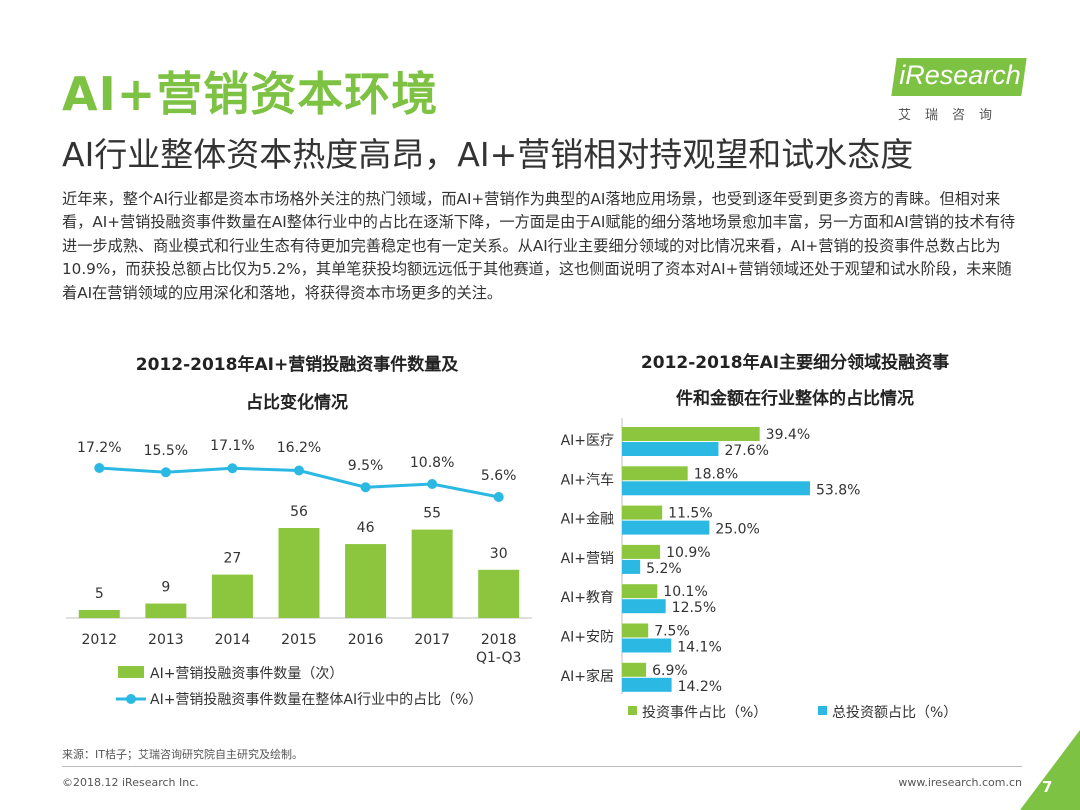 Image resolution: width=1080 pixels, height=810 pixels. I want to click on legend-line-label: AI+营销投融资事件数量在整体AI行业中的占比（%）, so click(316, 700).